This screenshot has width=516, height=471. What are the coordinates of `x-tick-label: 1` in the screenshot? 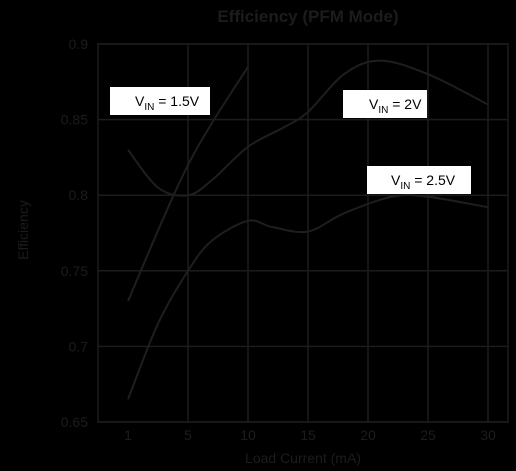 It's located at (128, 435).